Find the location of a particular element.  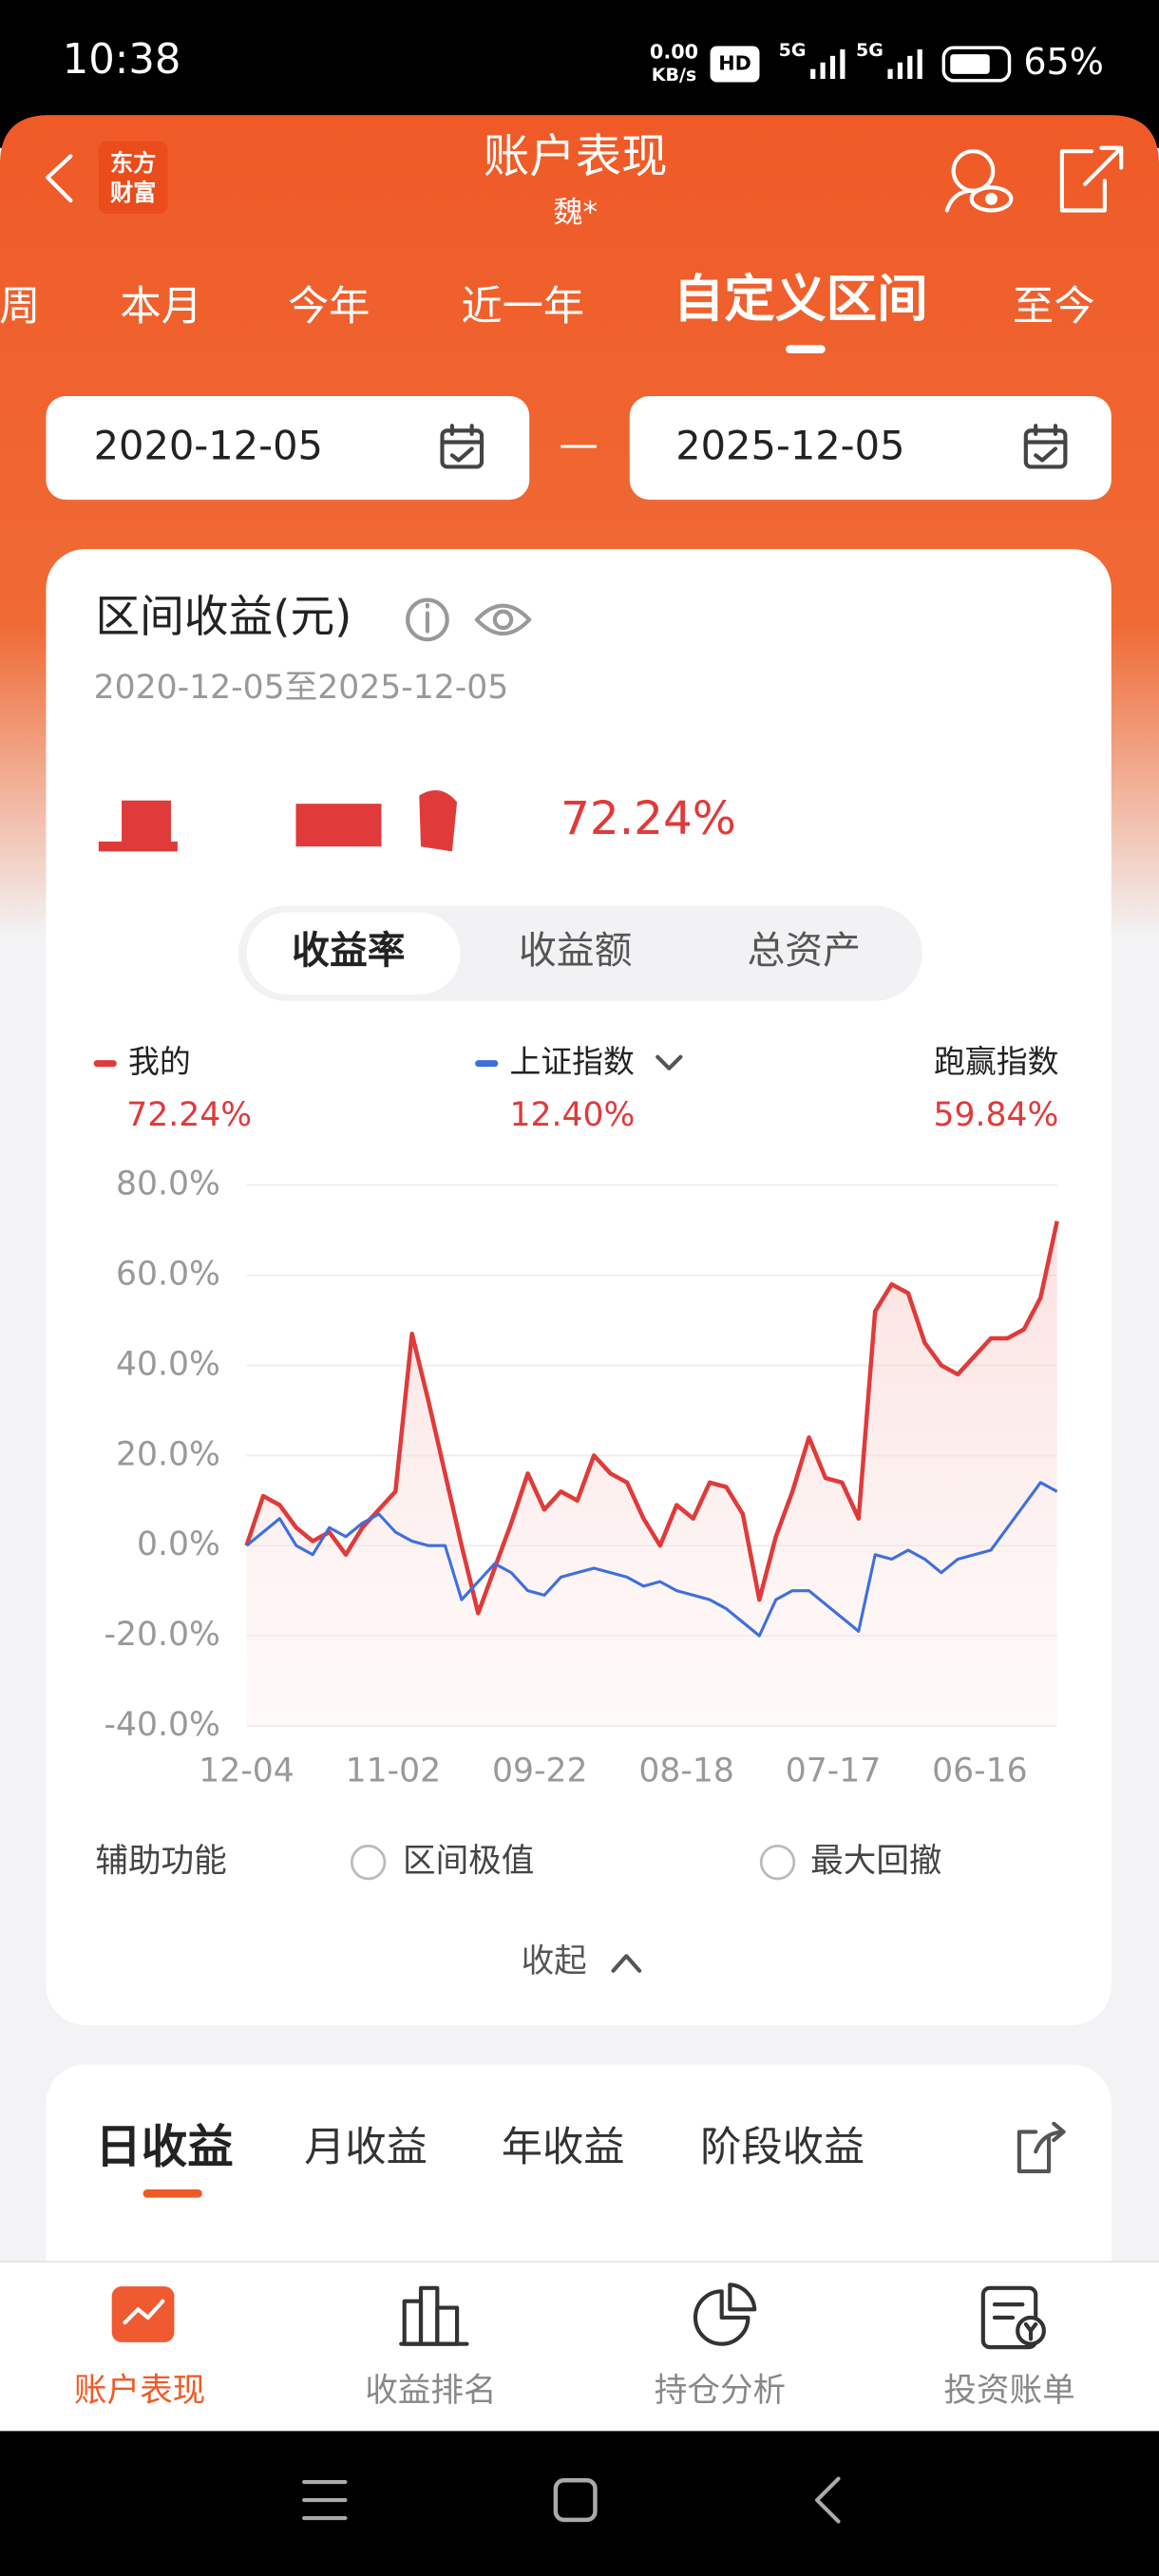

speed: 0.00 is located at coordinates (674, 51).